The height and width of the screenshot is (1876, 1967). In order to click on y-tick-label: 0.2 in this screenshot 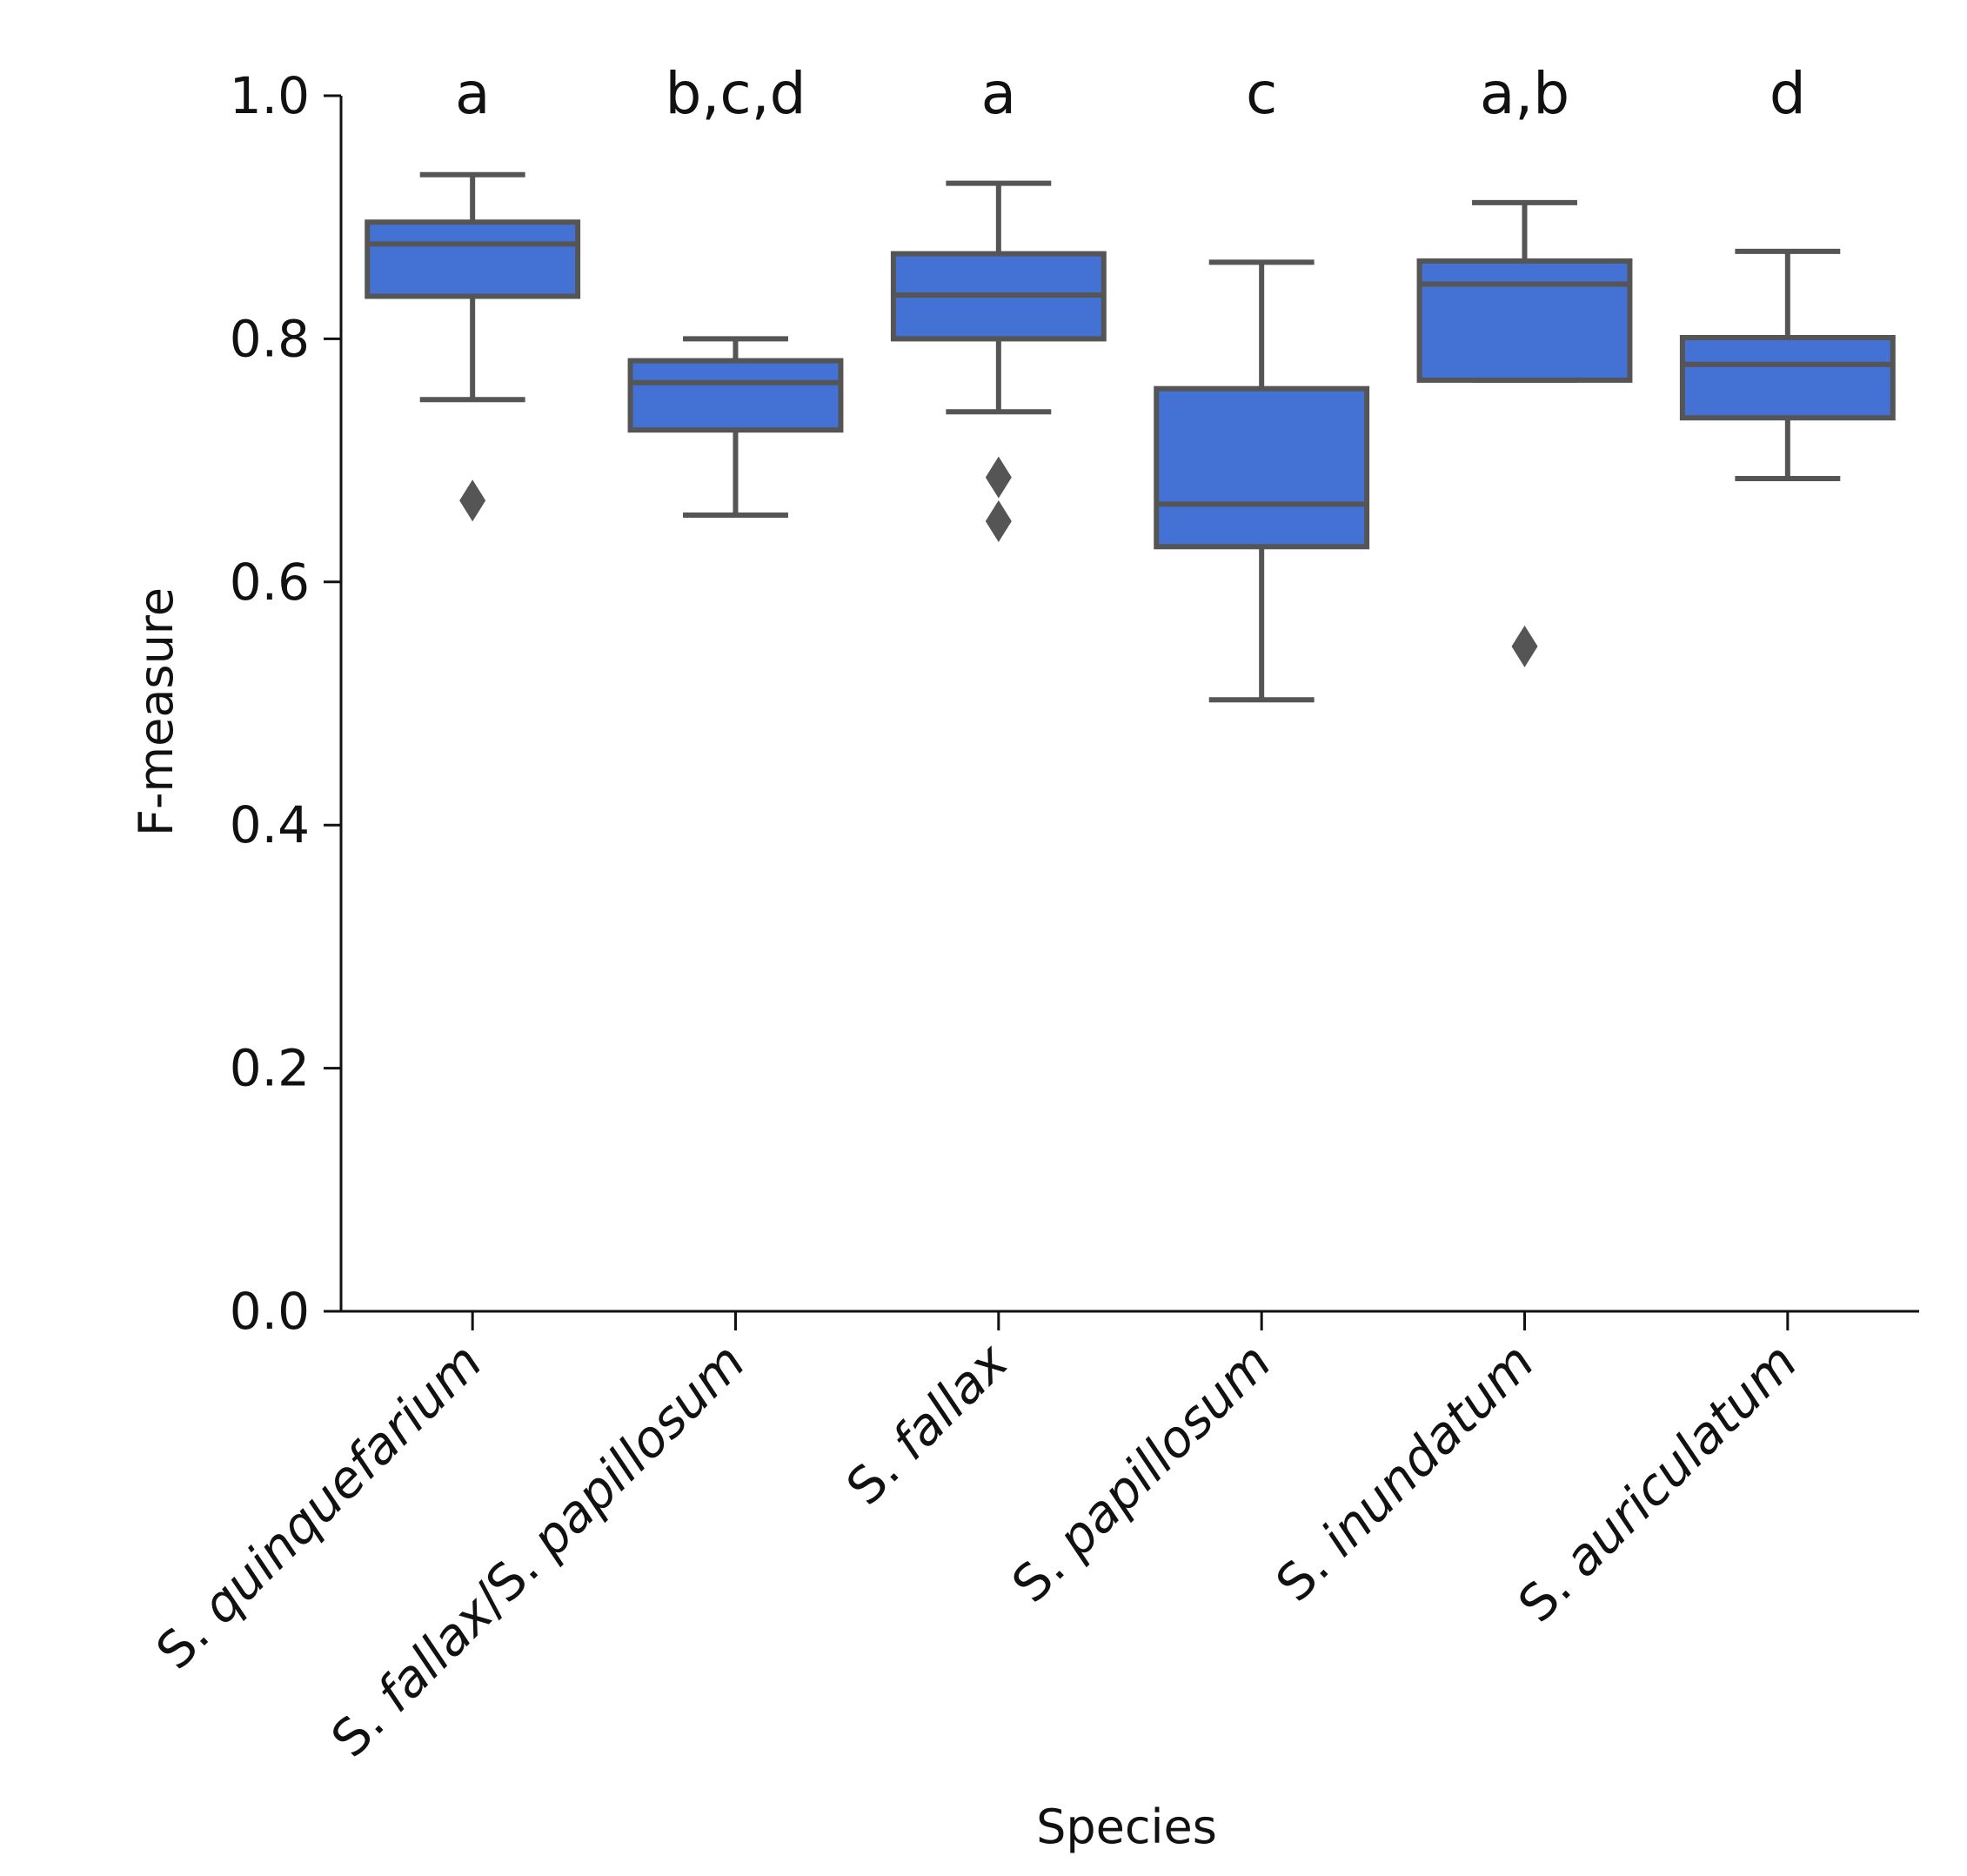, I will do `click(270, 1068)`.